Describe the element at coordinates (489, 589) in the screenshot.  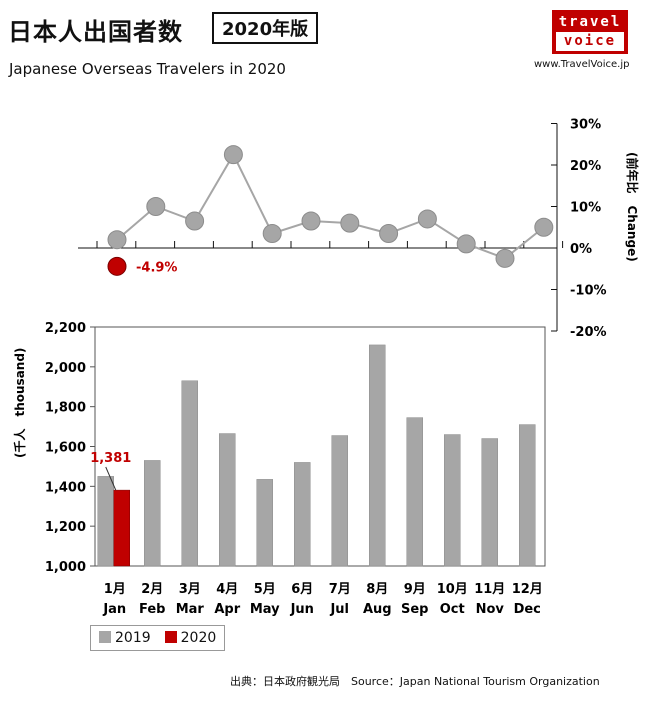
I see `x-tick-label-jp: 11月` at that location.